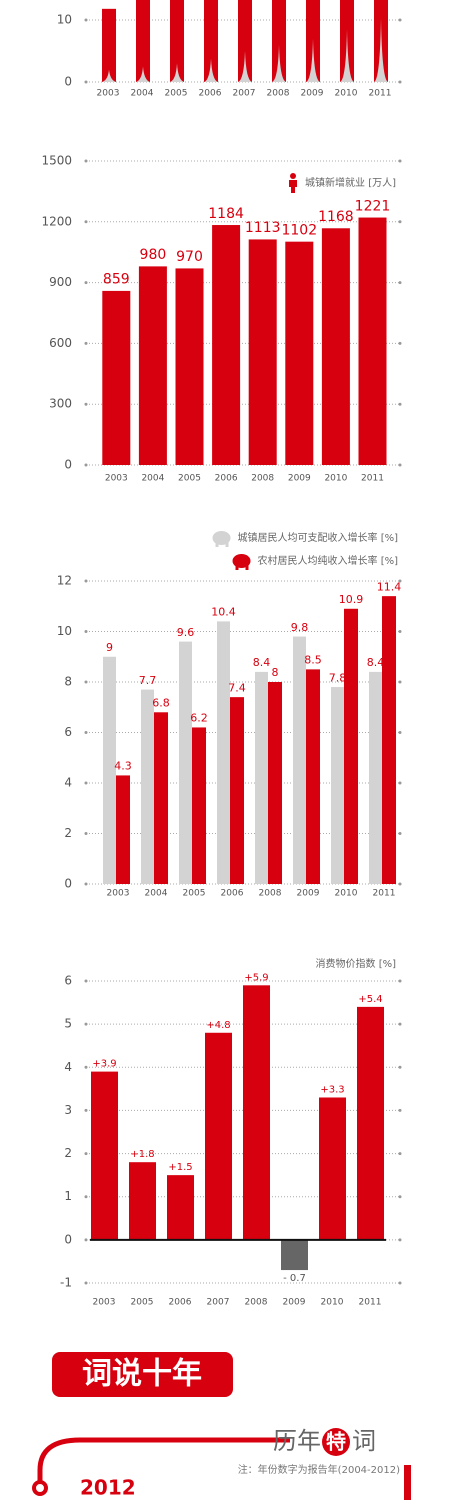 The height and width of the screenshot is (1500, 457). What do you see at coordinates (123, 766) in the screenshot?
I see `value-label: 4.3` at bounding box center [123, 766].